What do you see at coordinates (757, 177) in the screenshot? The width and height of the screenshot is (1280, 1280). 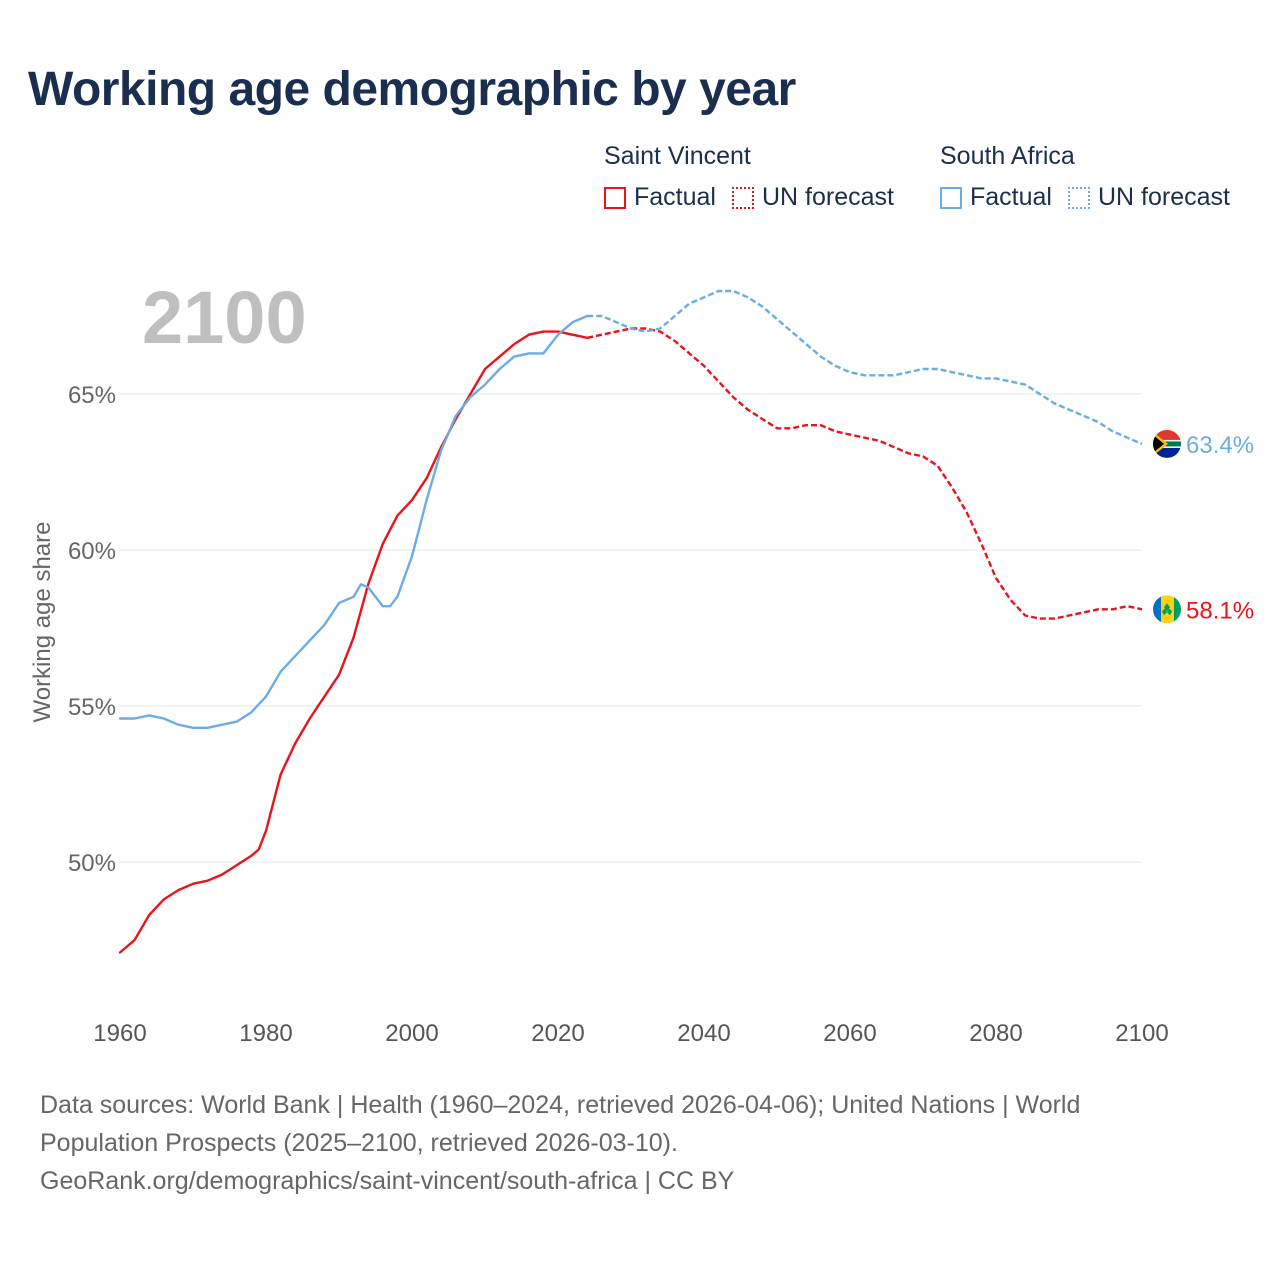 I see `legend-saint-vincent: Saint Vincent Factual UN forecast` at bounding box center [757, 177].